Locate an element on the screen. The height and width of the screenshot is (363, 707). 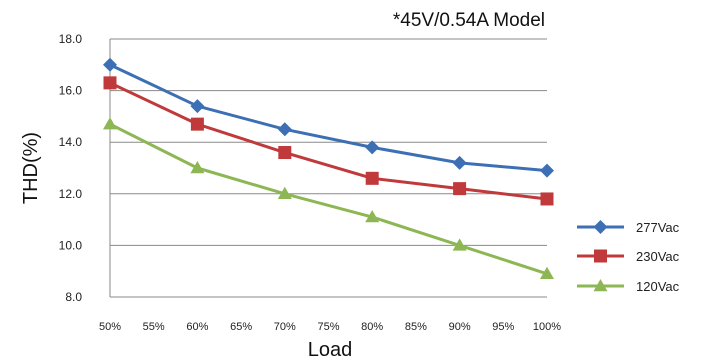
chart-title: *45V/0.54A Model is located at coordinates (469, 20).